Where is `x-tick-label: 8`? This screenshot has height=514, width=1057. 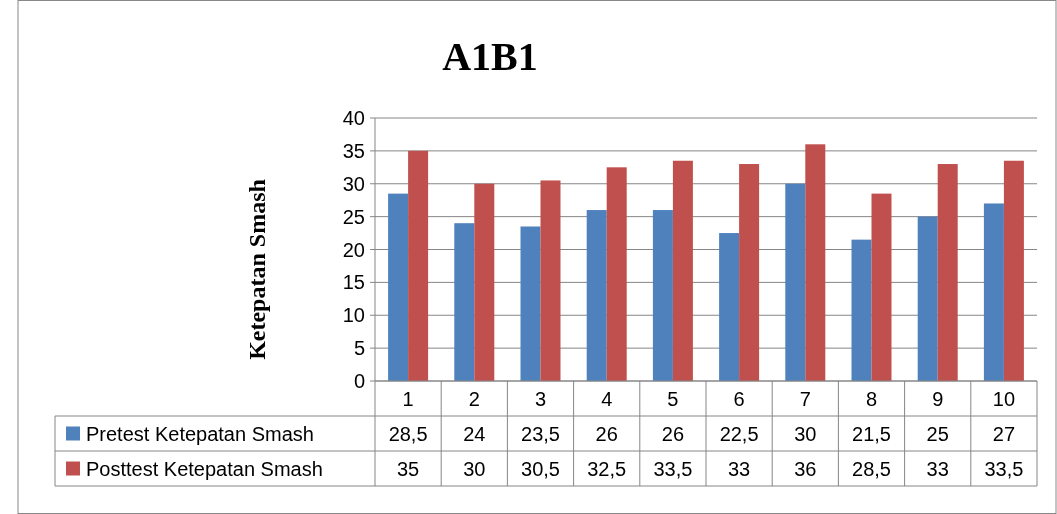
x-tick-label: 8 is located at coordinates (871, 398).